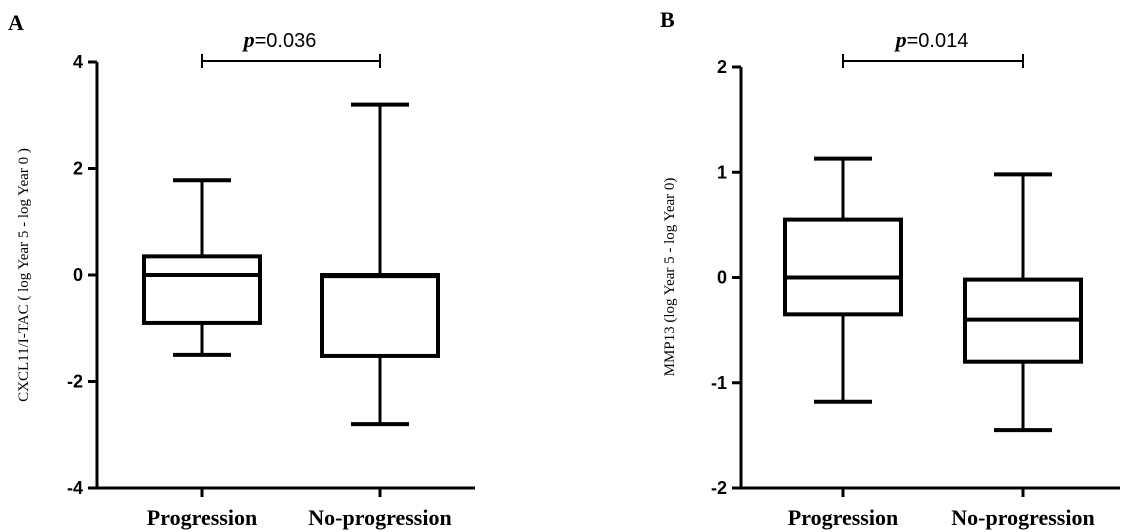 The height and width of the screenshot is (532, 1146). What do you see at coordinates (843, 517) in the screenshot?
I see `panel-b-x-tick-label: Progression` at bounding box center [843, 517].